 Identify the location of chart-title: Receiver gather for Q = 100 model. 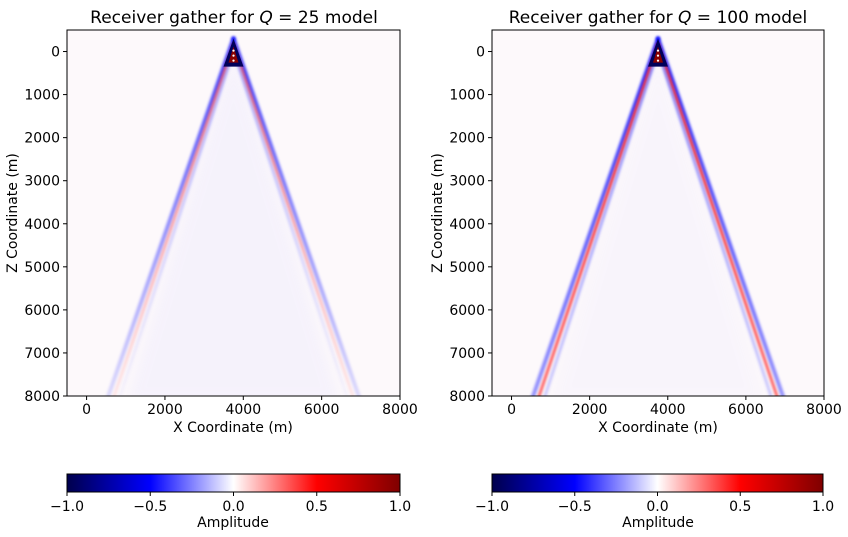
(658, 18).